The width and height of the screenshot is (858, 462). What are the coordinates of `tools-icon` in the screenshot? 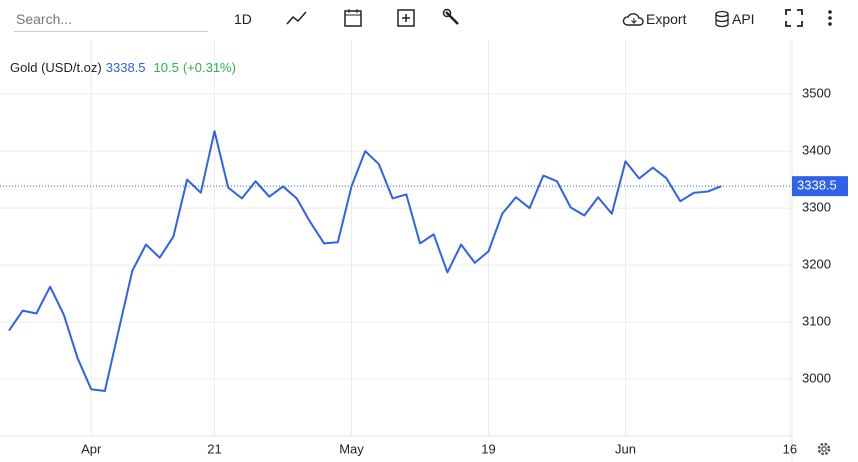 It's located at (452, 18).